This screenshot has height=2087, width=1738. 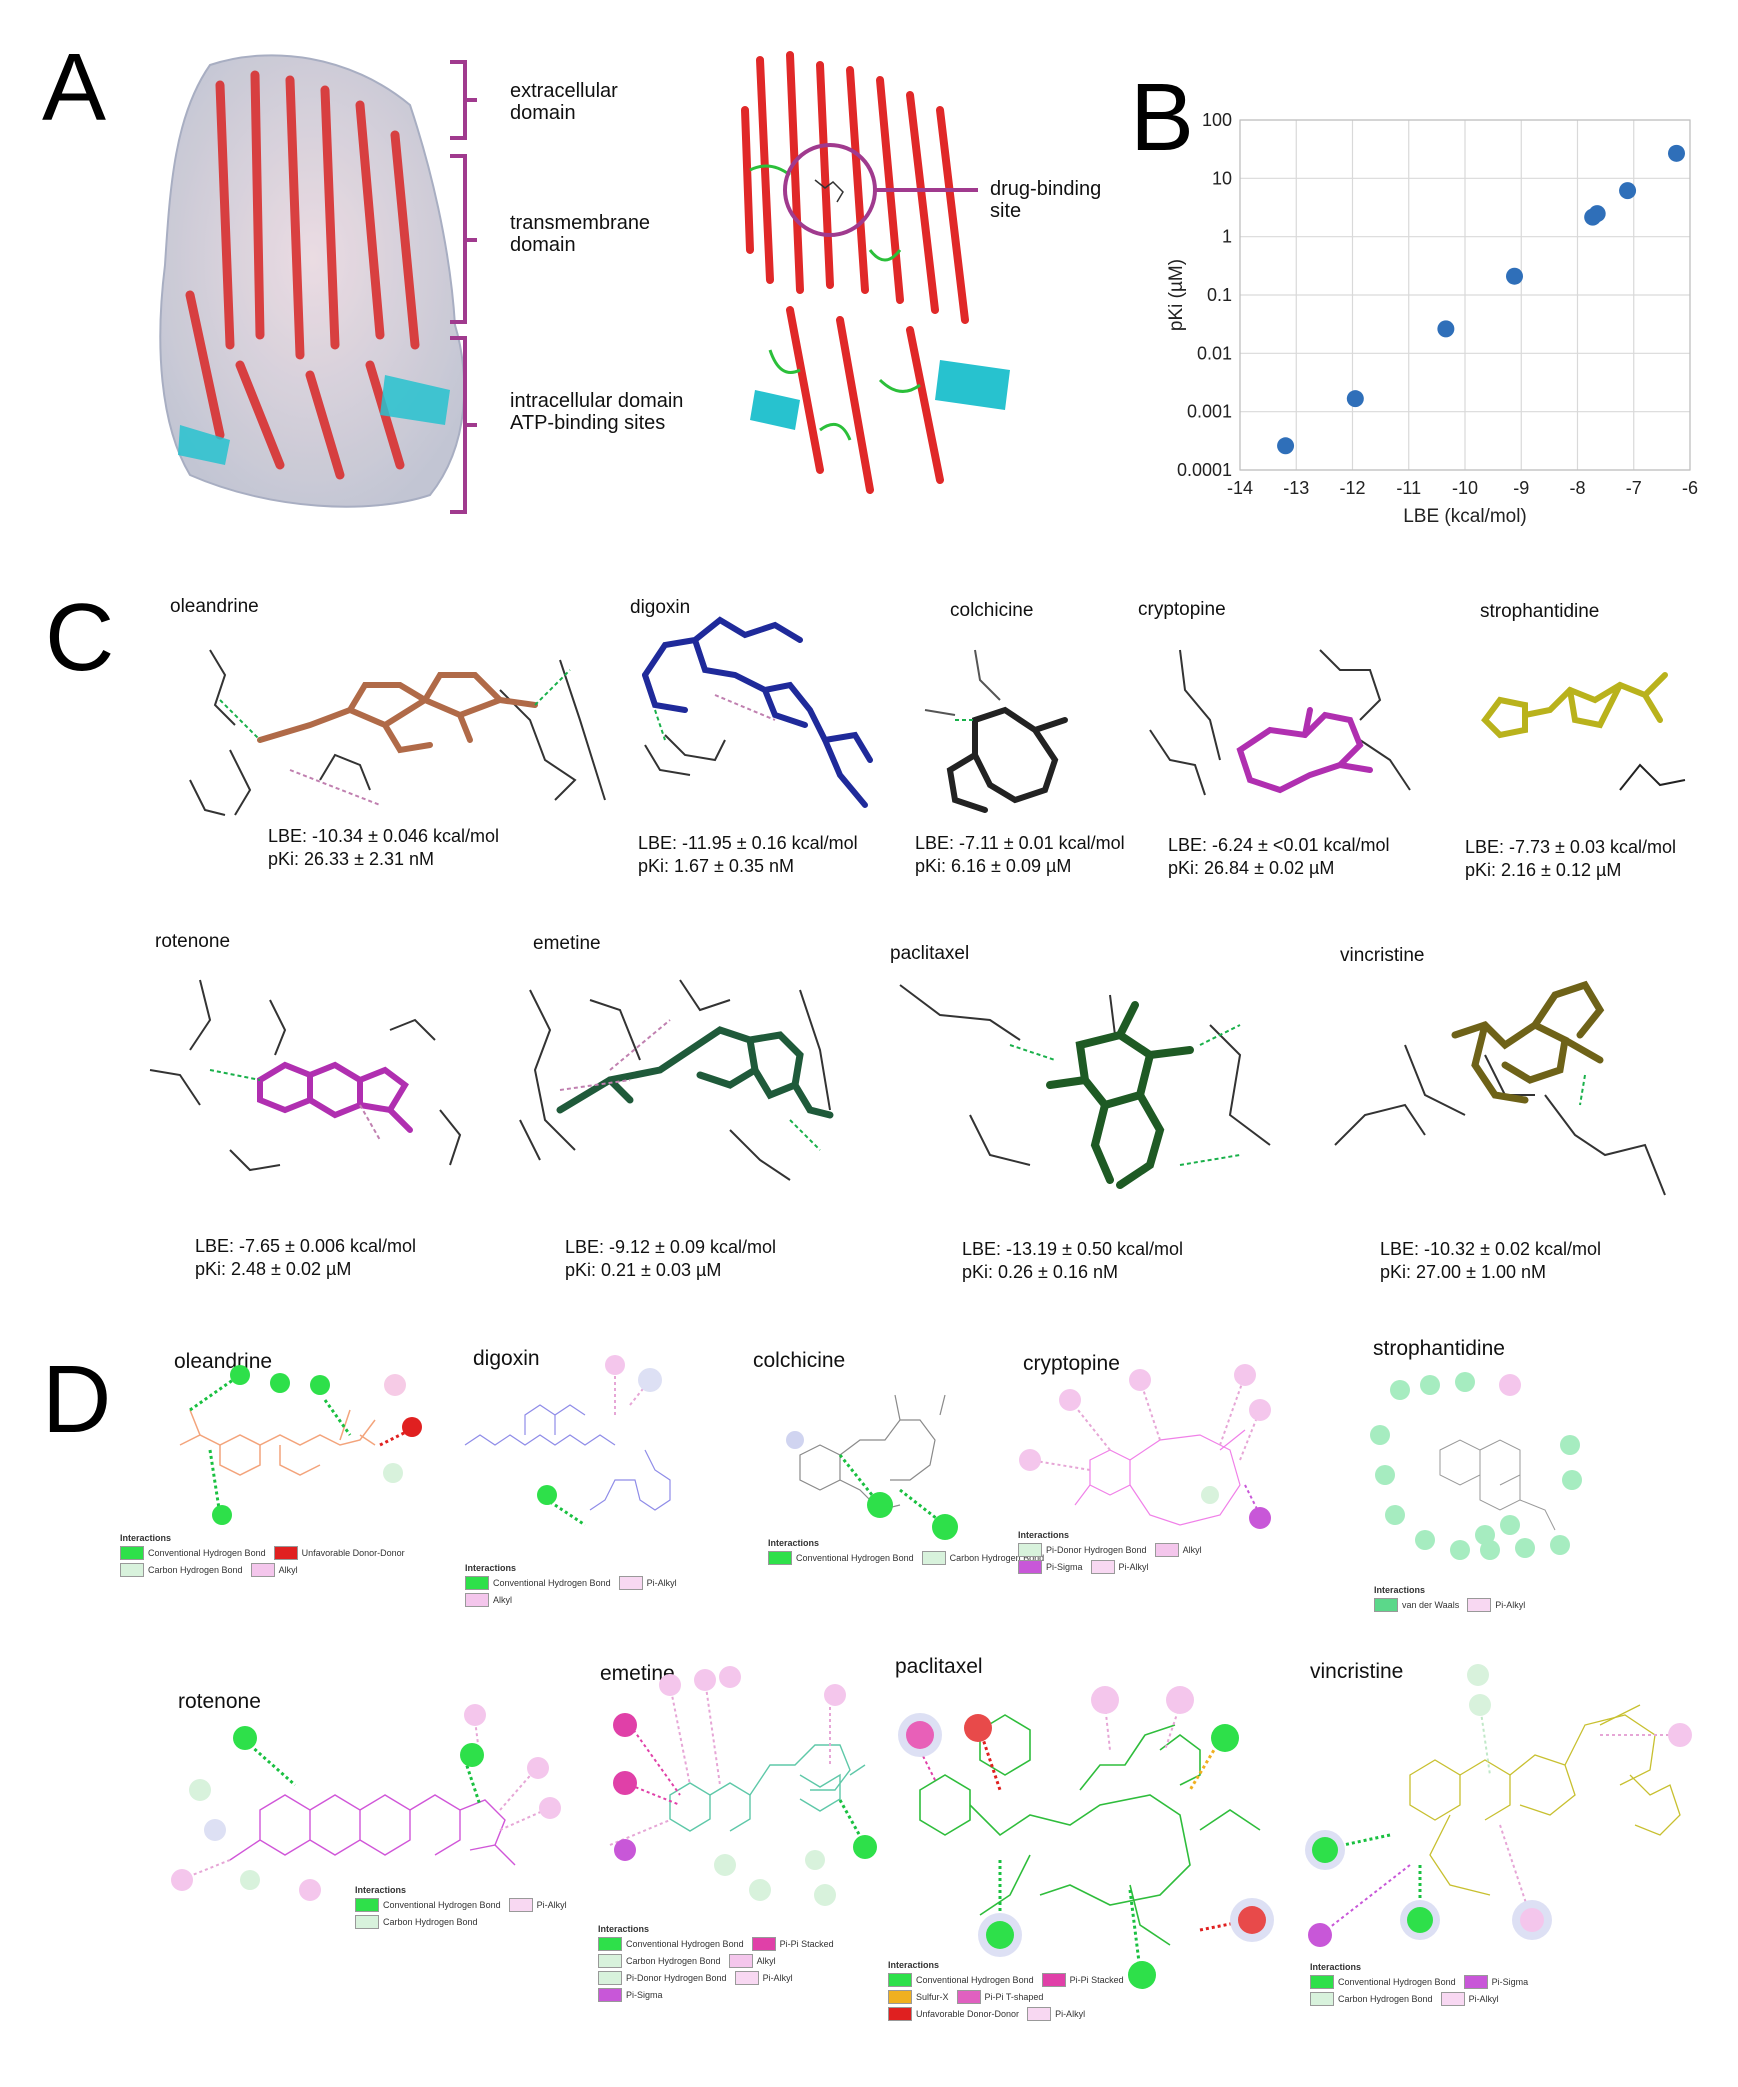 I want to click on compound-name-digoxin: digoxin, so click(x=660, y=607).